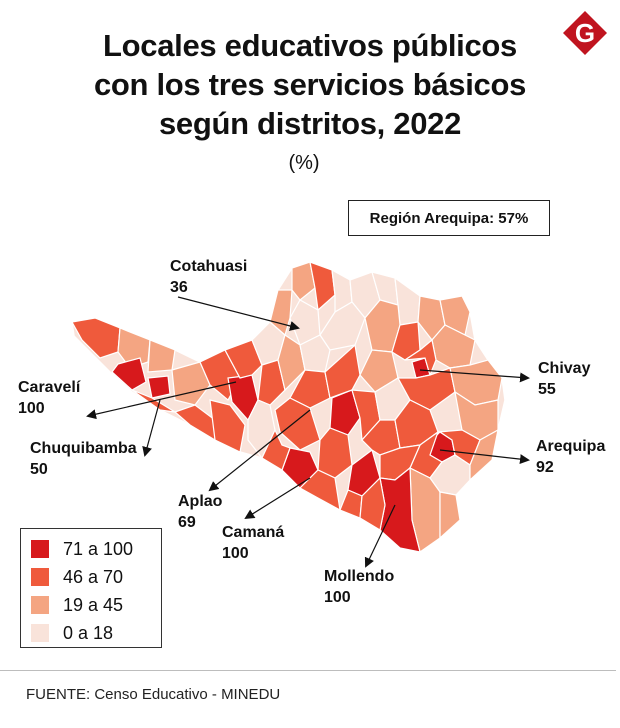 Image resolution: width=620 pixels, height=728 pixels. What do you see at coordinates (151, 428) in the screenshot?
I see `arrow-chuquibamba` at bounding box center [151, 428].